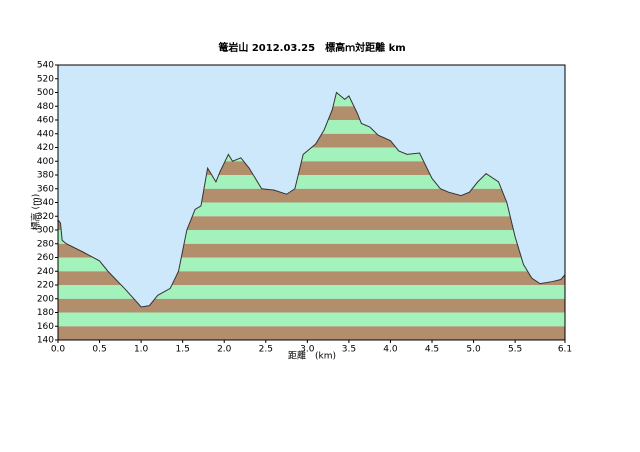 This screenshot has height=452, width=640. Describe the element at coordinates (312, 356) in the screenshot. I see `x-axis-label: 距離 (km)` at that location.